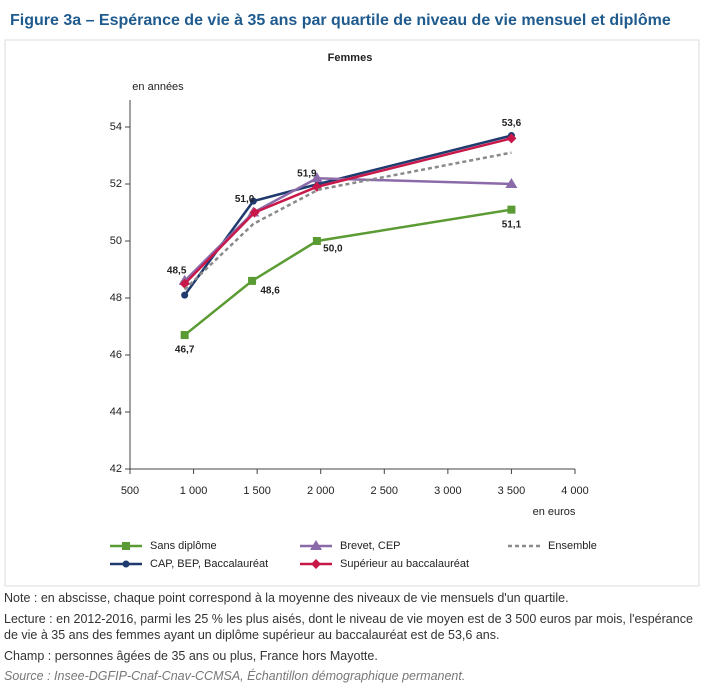 This screenshot has height=686, width=706. I want to click on x-tick-label: 4 000, so click(575, 491).